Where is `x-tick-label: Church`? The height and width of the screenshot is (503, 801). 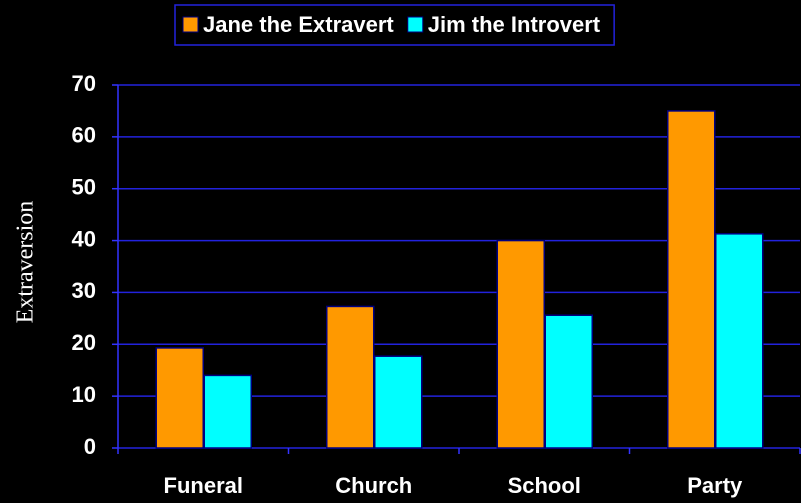
x-tick-label: Church is located at coordinates (373, 485).